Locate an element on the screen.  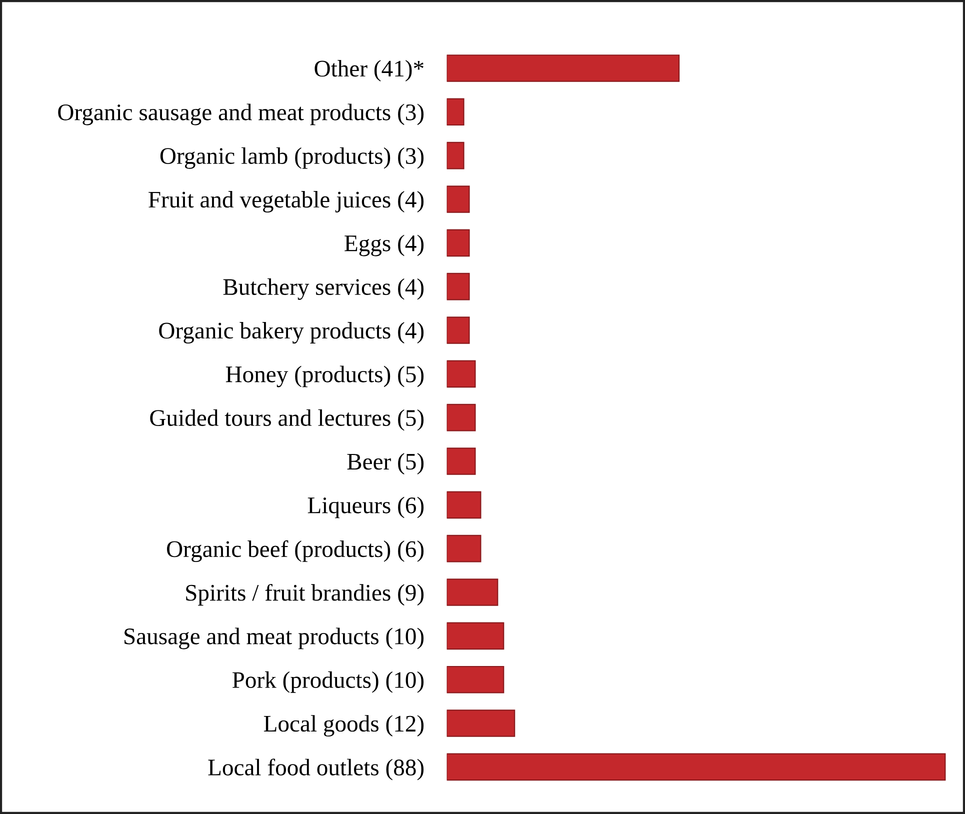
y-tick-label: Other (41)* is located at coordinates (369, 71).